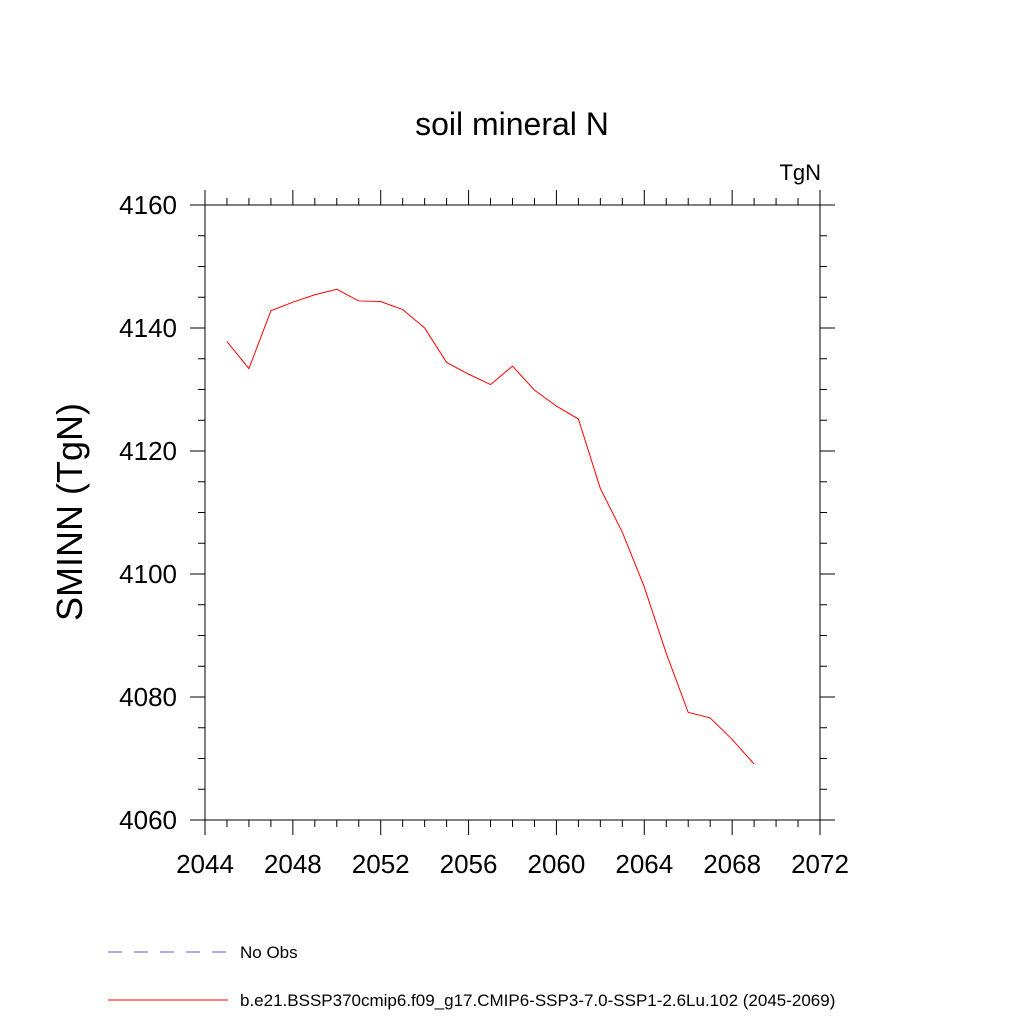 Image resolution: width=1024 pixels, height=1024 pixels. What do you see at coordinates (148, 451) in the screenshot?
I see `y-tick-label: 4120` at bounding box center [148, 451].